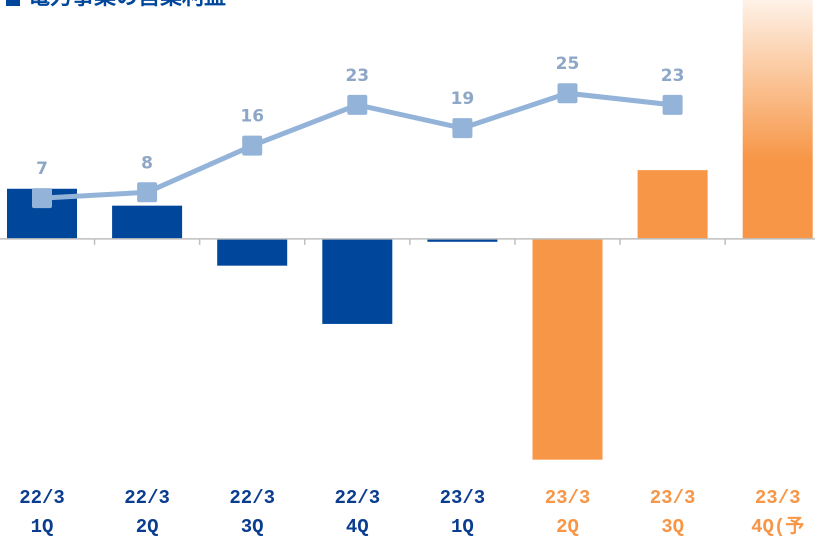 The width and height of the screenshot is (815, 538). Describe the element at coordinates (13, 3) in the screenshot. I see `title-icon` at that location.